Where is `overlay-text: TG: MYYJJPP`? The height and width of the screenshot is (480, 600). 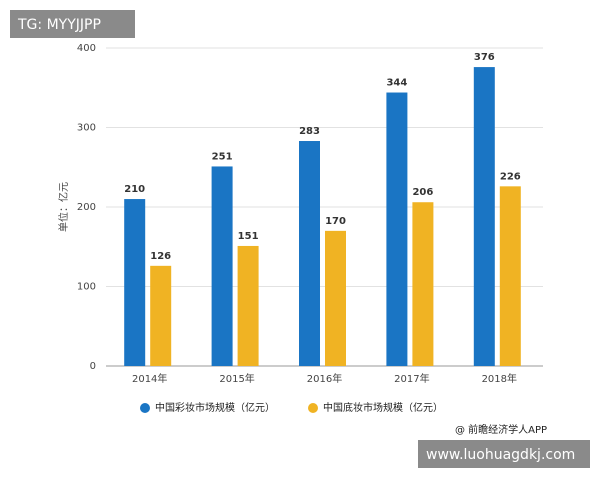
overlay-text: TG: MYYJJPP is located at coordinates (59, 25).